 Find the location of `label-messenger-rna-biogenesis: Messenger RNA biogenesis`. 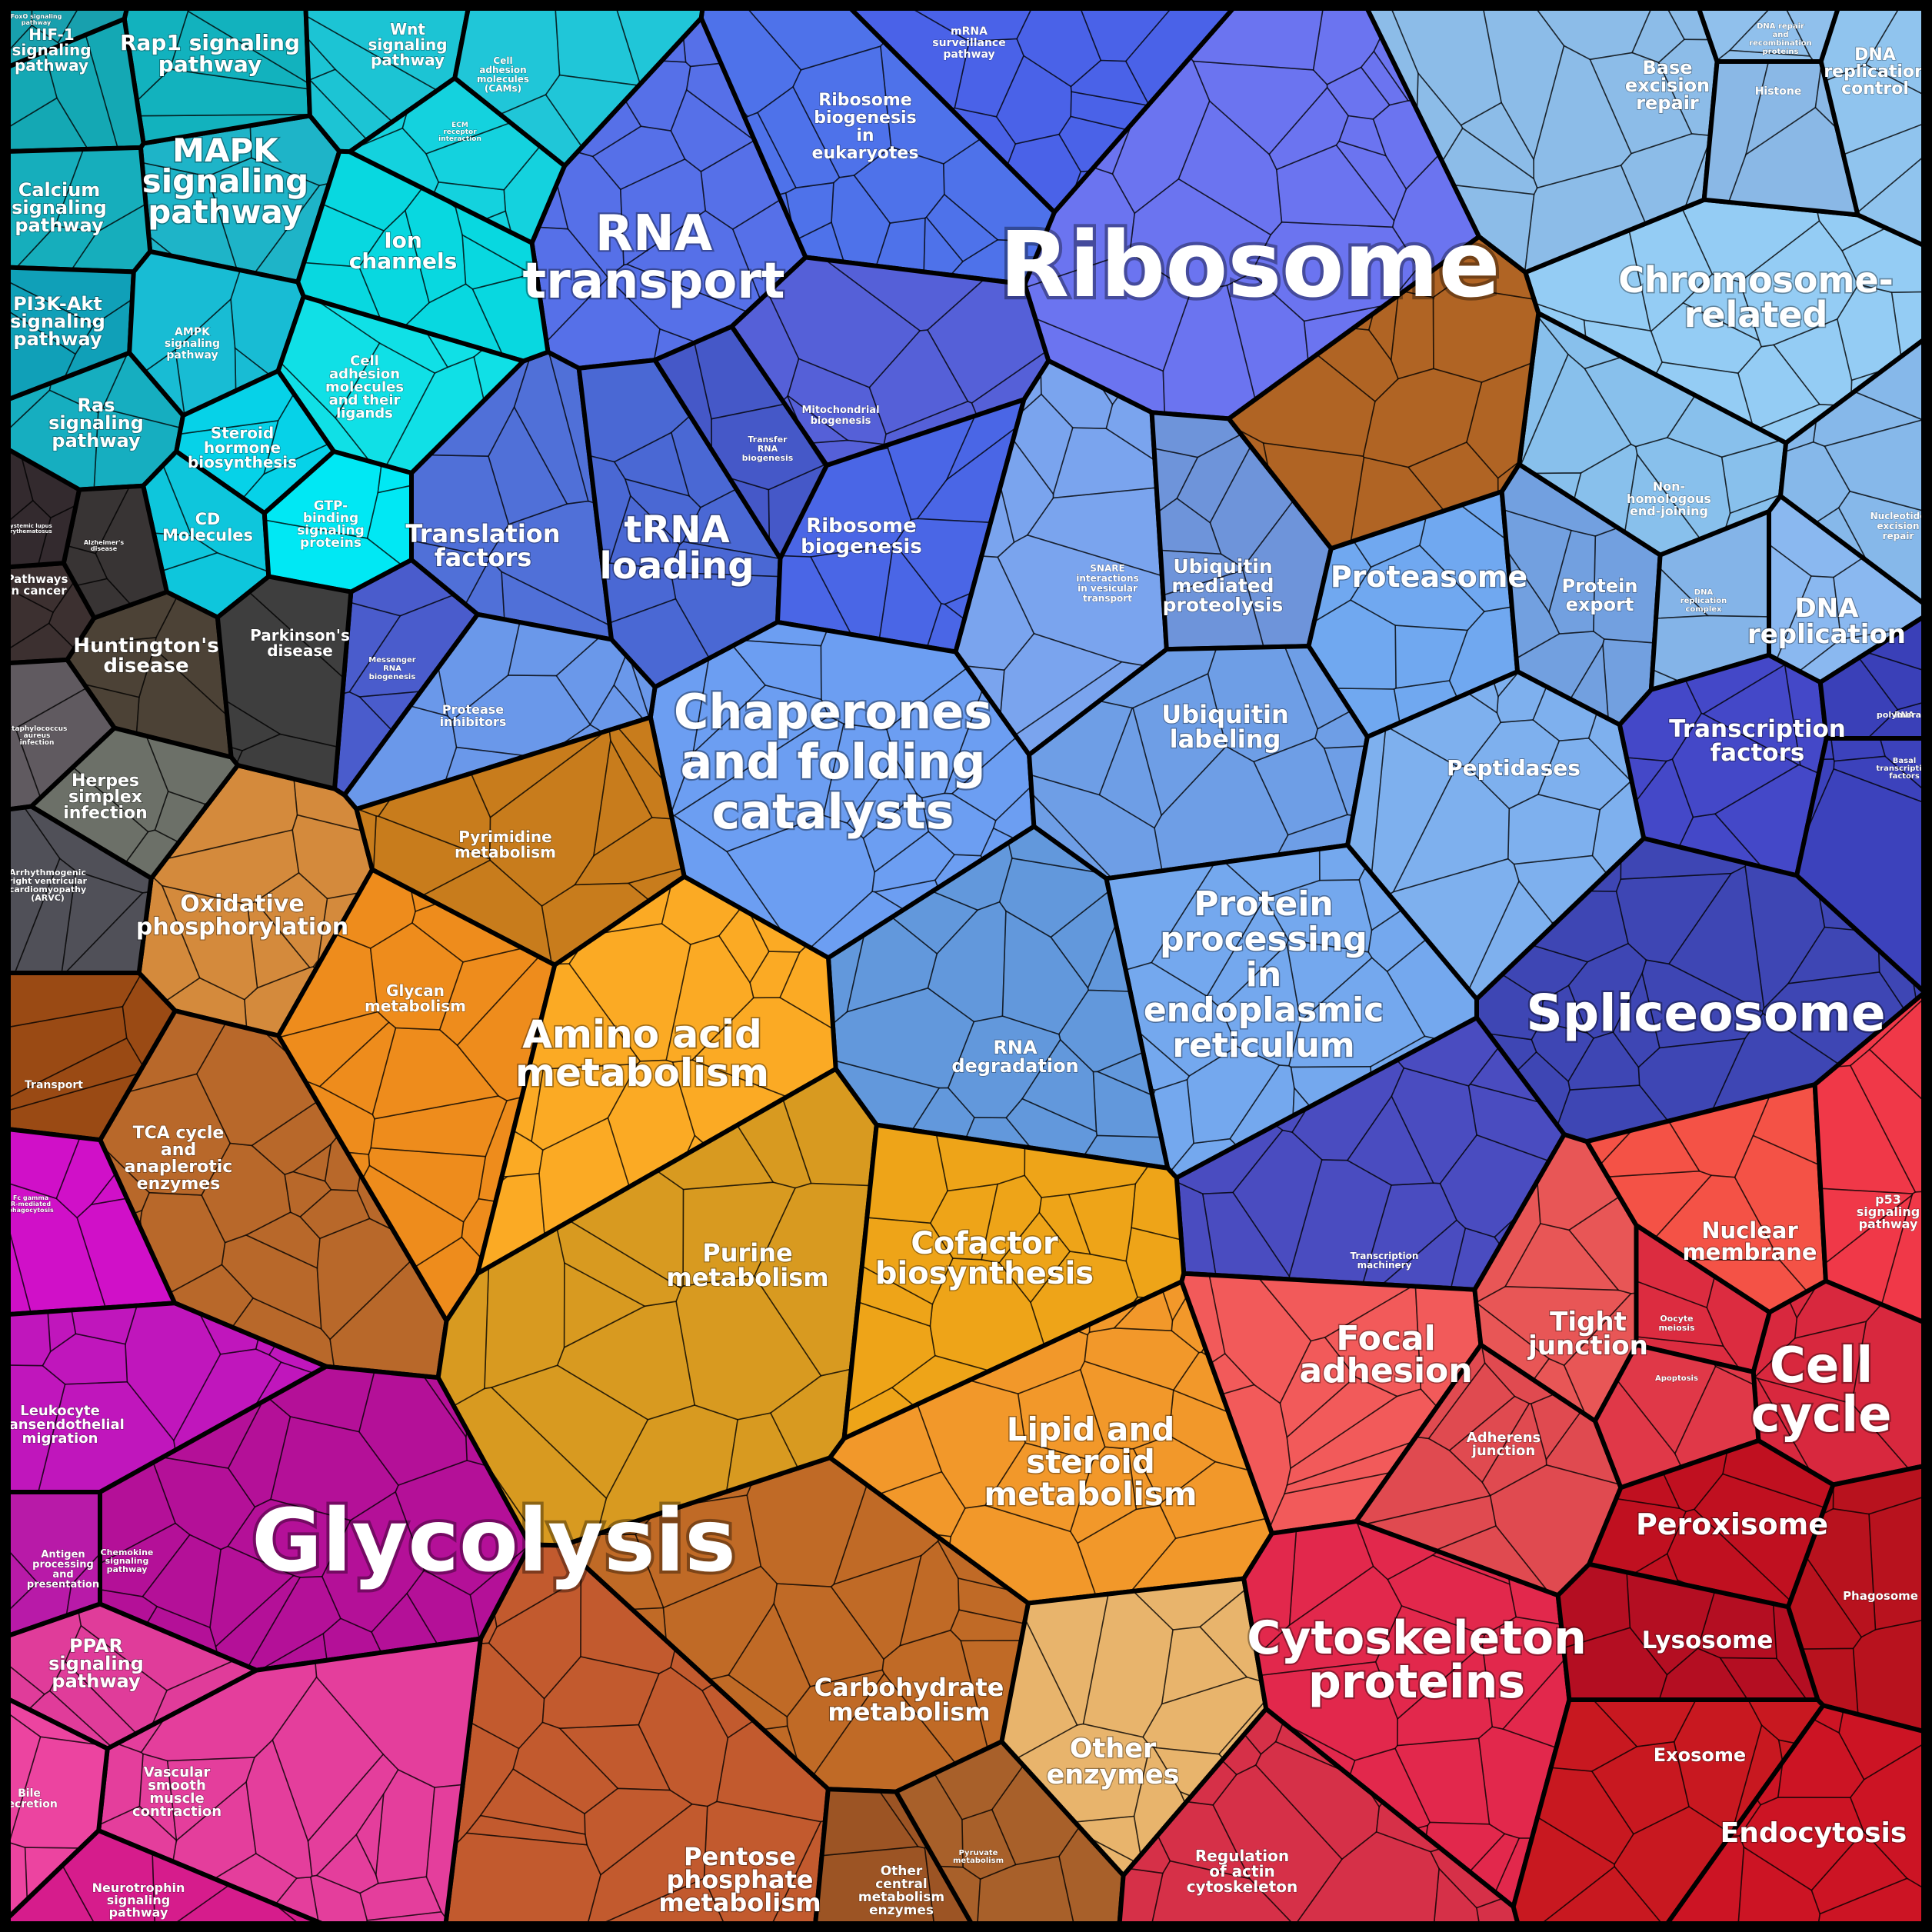

label-messenger-rna-biogenesis: Messenger RNA biogenesis is located at coordinates (391, 668).